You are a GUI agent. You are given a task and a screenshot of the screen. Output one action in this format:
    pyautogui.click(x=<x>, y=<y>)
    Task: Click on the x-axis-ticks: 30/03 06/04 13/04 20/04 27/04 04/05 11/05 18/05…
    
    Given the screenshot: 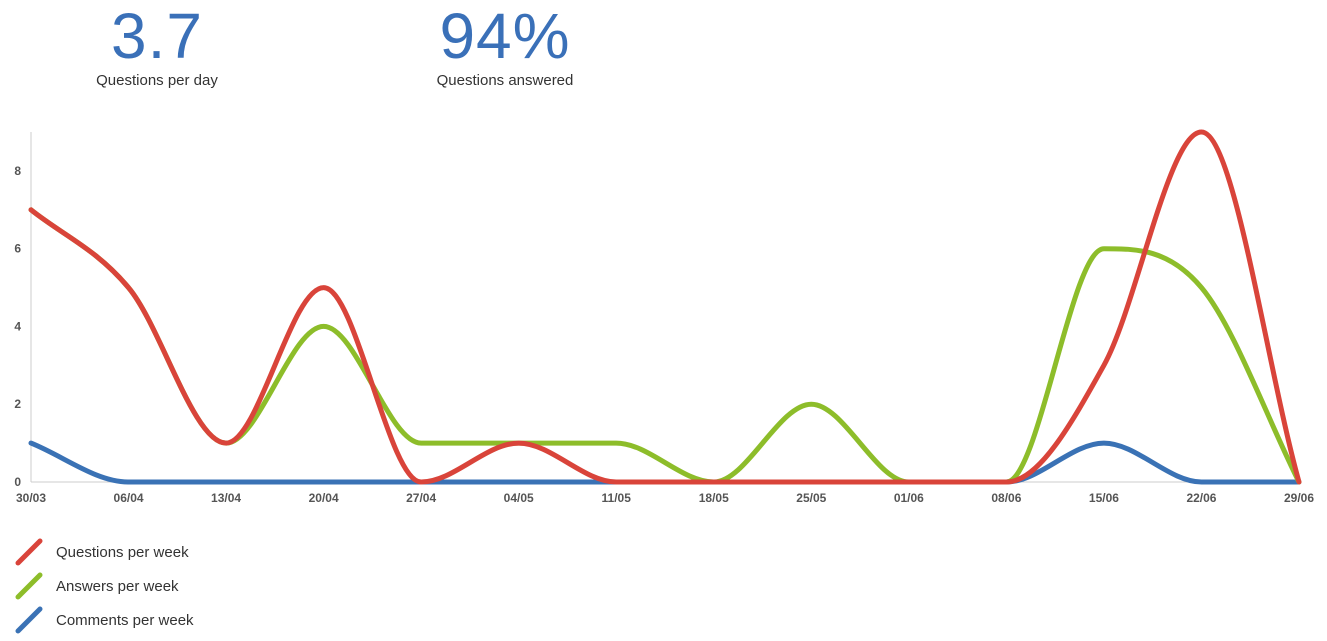 What is the action you would take?
    pyautogui.click(x=665, y=498)
    